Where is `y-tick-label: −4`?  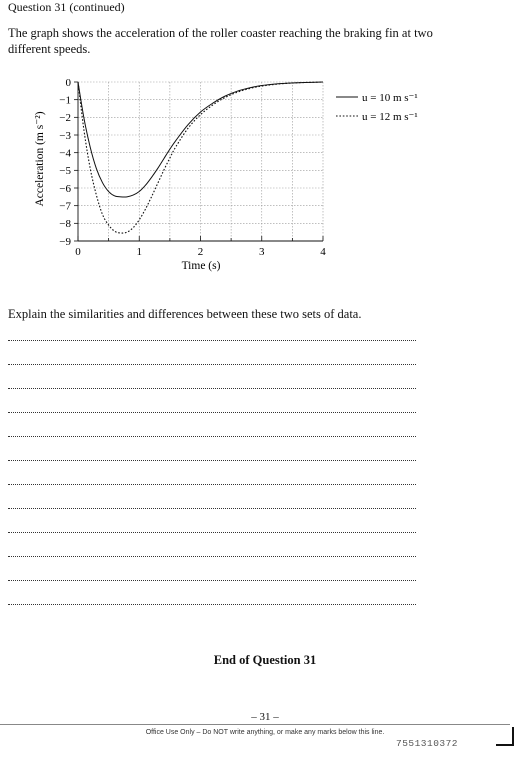
y-tick-label: −4 is located at coordinates (65, 153).